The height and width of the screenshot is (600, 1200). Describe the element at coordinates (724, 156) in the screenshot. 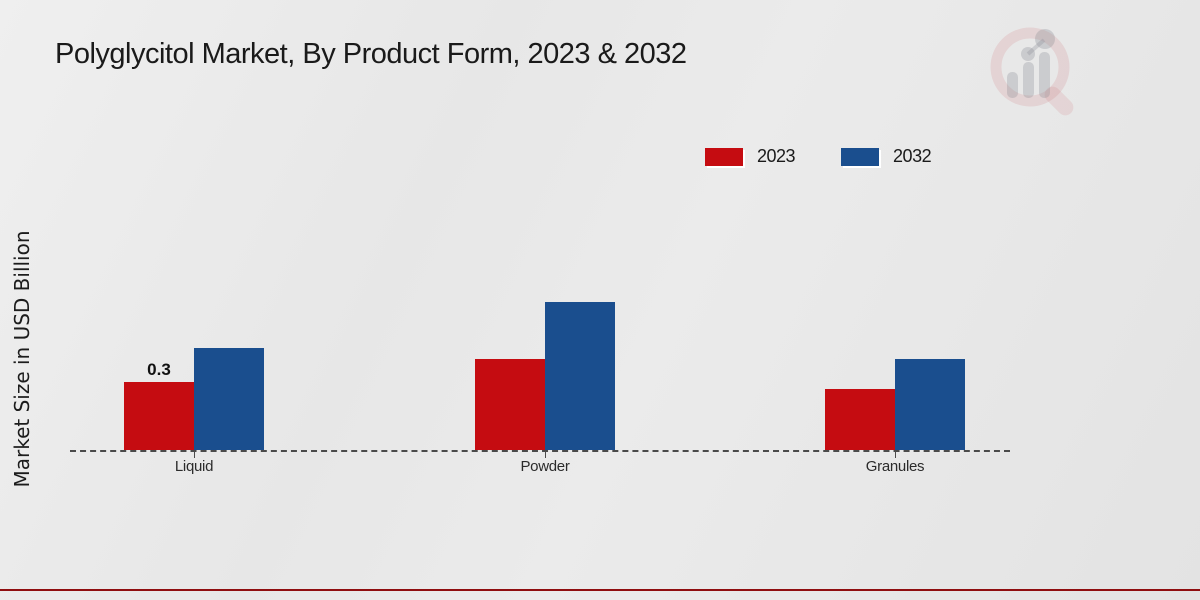

I see `legend-swatch-2023` at that location.